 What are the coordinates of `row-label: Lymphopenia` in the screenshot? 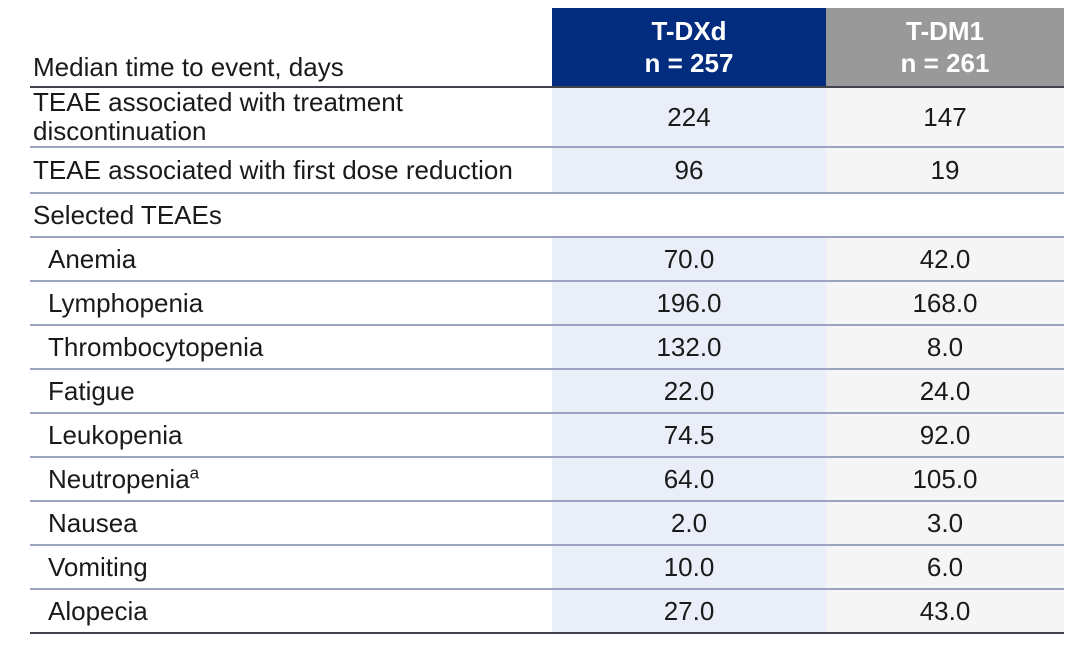 It's located at (291, 303).